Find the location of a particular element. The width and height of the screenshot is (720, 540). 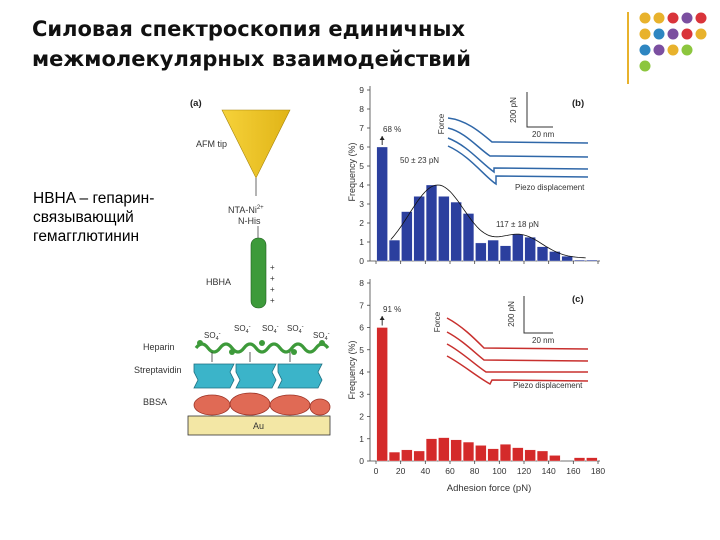

first-bin-annotation-b: 68 % is located at coordinates (392, 129).